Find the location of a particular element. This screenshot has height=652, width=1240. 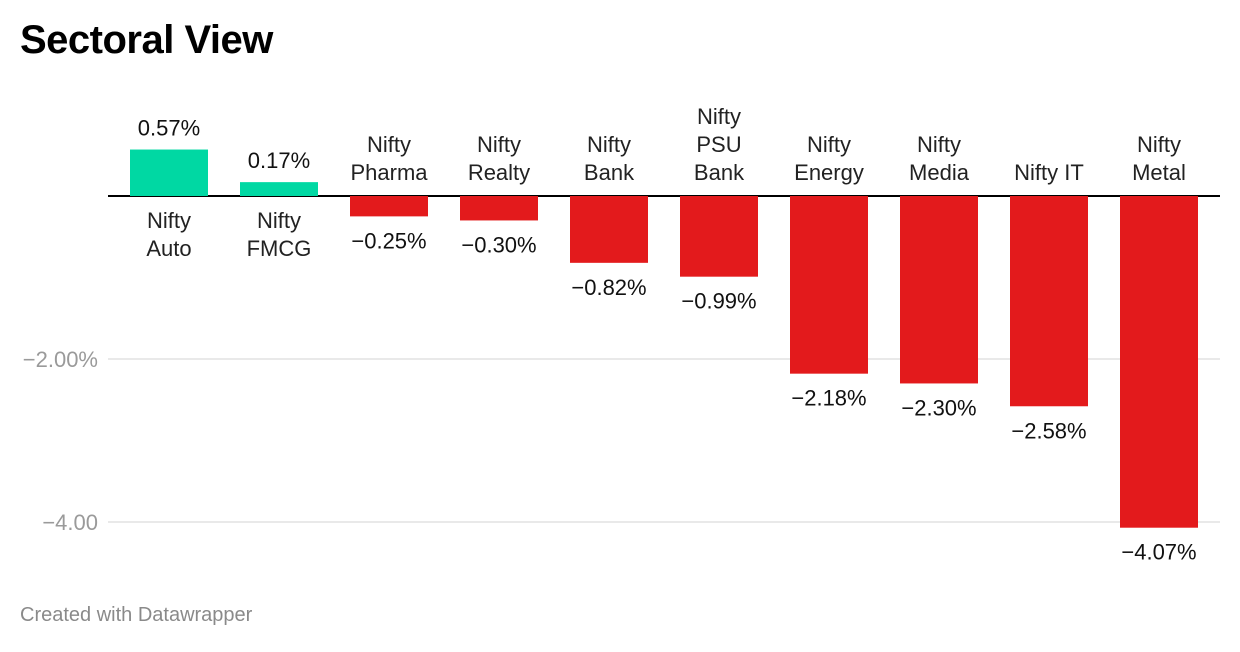

value-label: −4.07% is located at coordinates (1158, 552).